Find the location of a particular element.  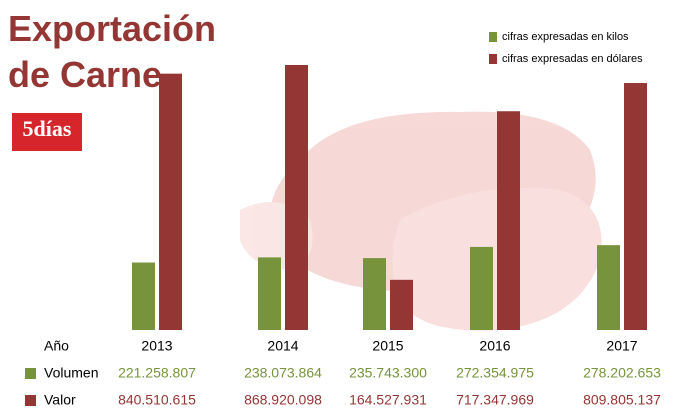

value-label: 235.743.300 is located at coordinates (388, 373).